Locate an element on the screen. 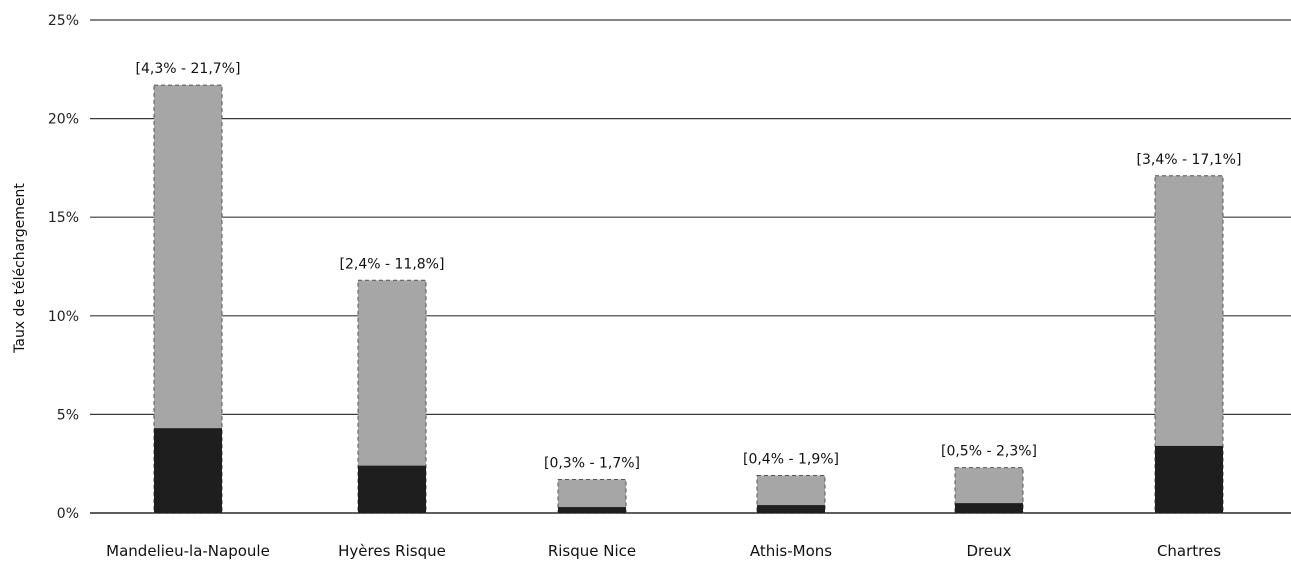 The width and height of the screenshot is (1291, 562). category-label: Dreux is located at coordinates (989, 551).